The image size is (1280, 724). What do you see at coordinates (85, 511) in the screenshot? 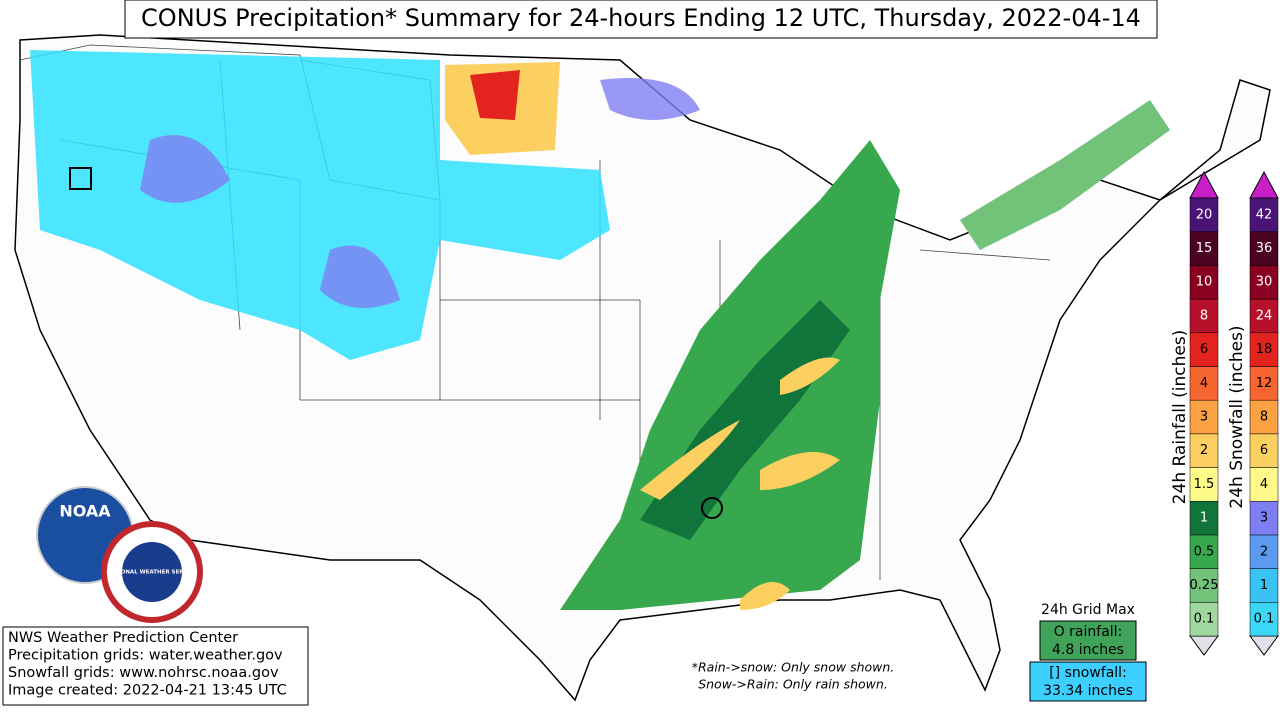
I see `noaa-logo-text: NOAA` at bounding box center [85, 511].